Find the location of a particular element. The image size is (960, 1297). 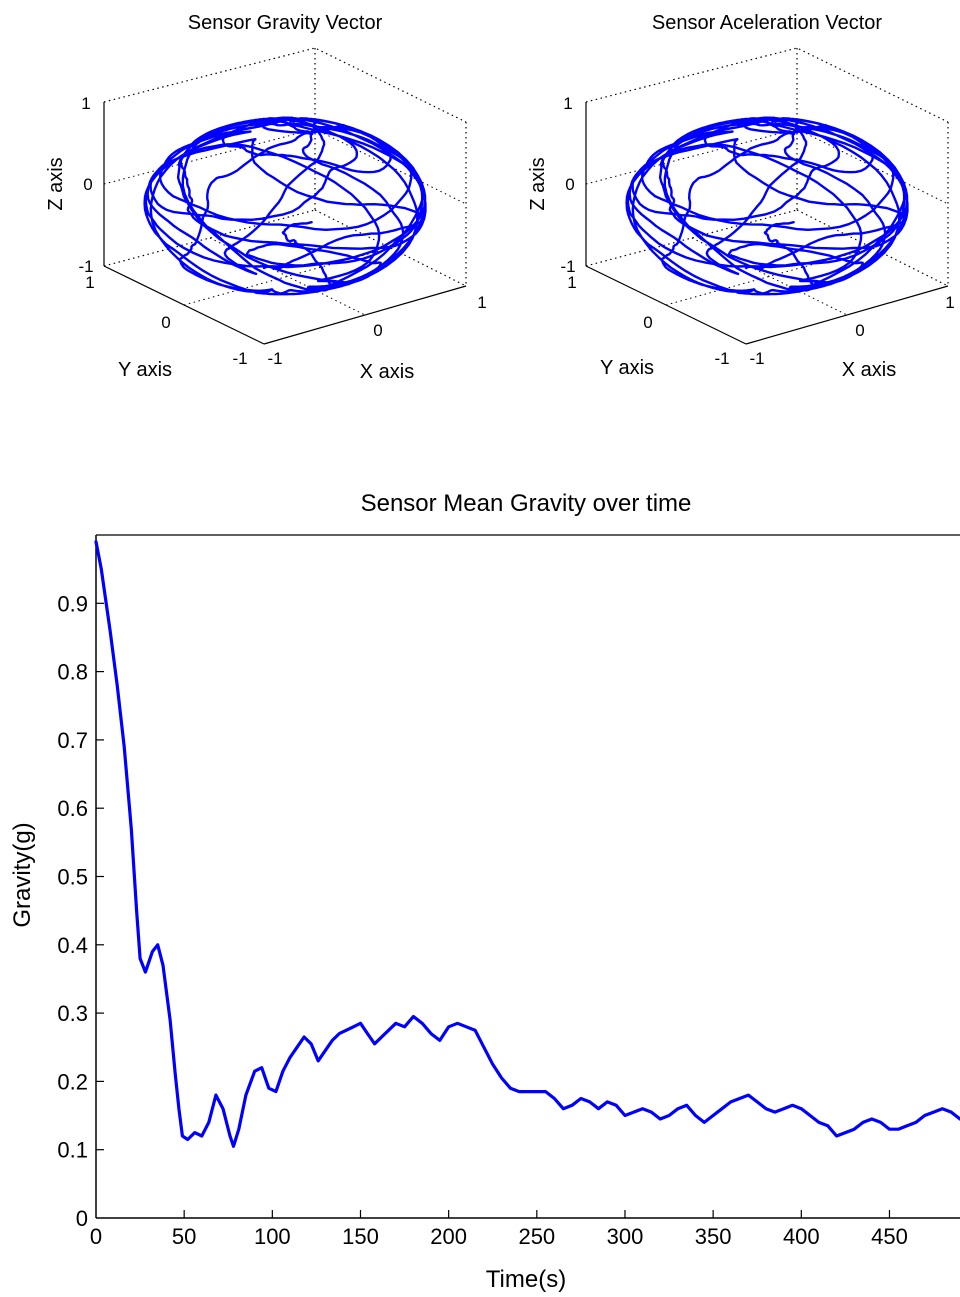

y-tick-label: 0.5 is located at coordinates (72, 877).